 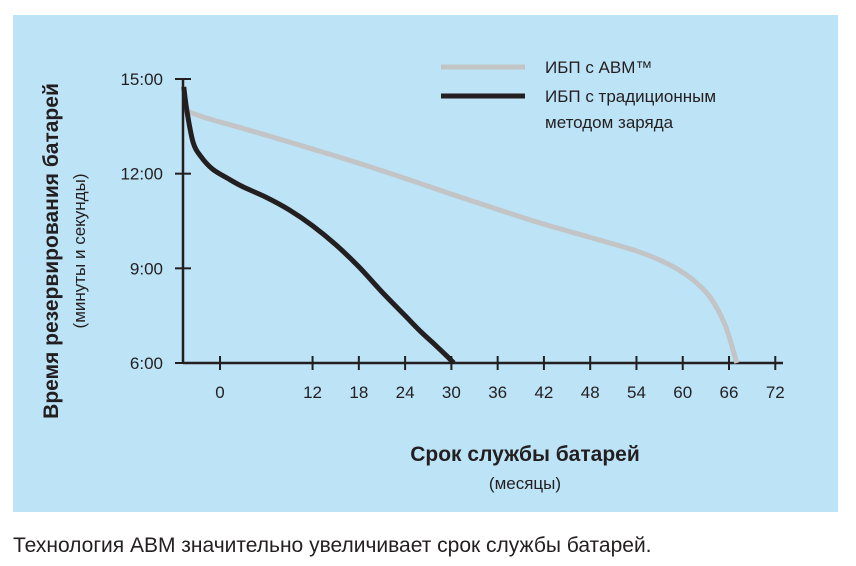 I want to click on x-tick-label: 48, so click(x=590, y=392).